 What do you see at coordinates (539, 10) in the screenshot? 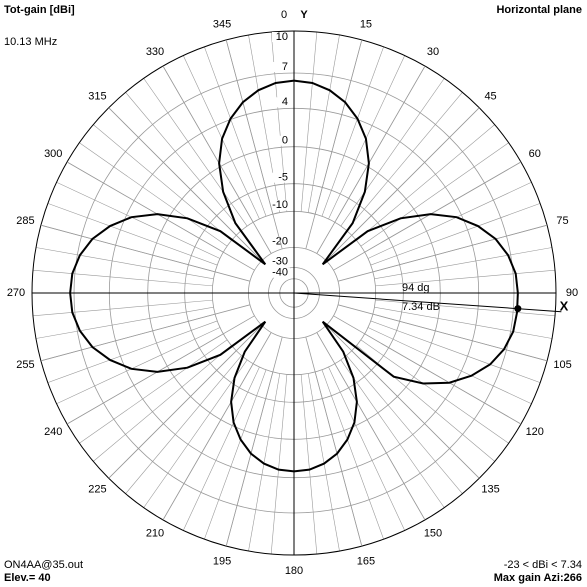
I see `plane-label: Horizontal plane` at bounding box center [539, 10].